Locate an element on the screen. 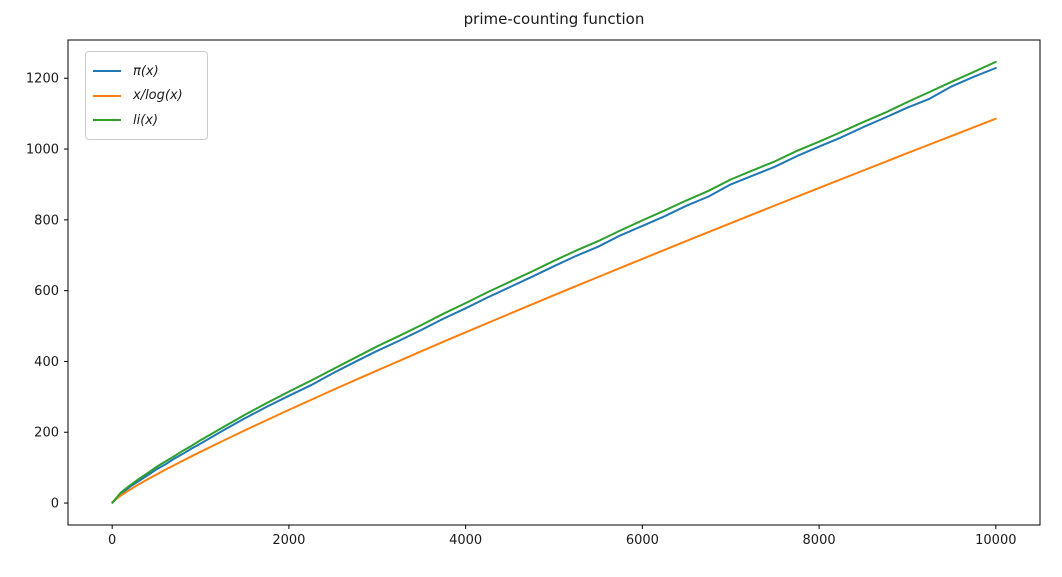 The width and height of the screenshot is (1062, 577). y-tick-label: 800 is located at coordinates (46, 220).